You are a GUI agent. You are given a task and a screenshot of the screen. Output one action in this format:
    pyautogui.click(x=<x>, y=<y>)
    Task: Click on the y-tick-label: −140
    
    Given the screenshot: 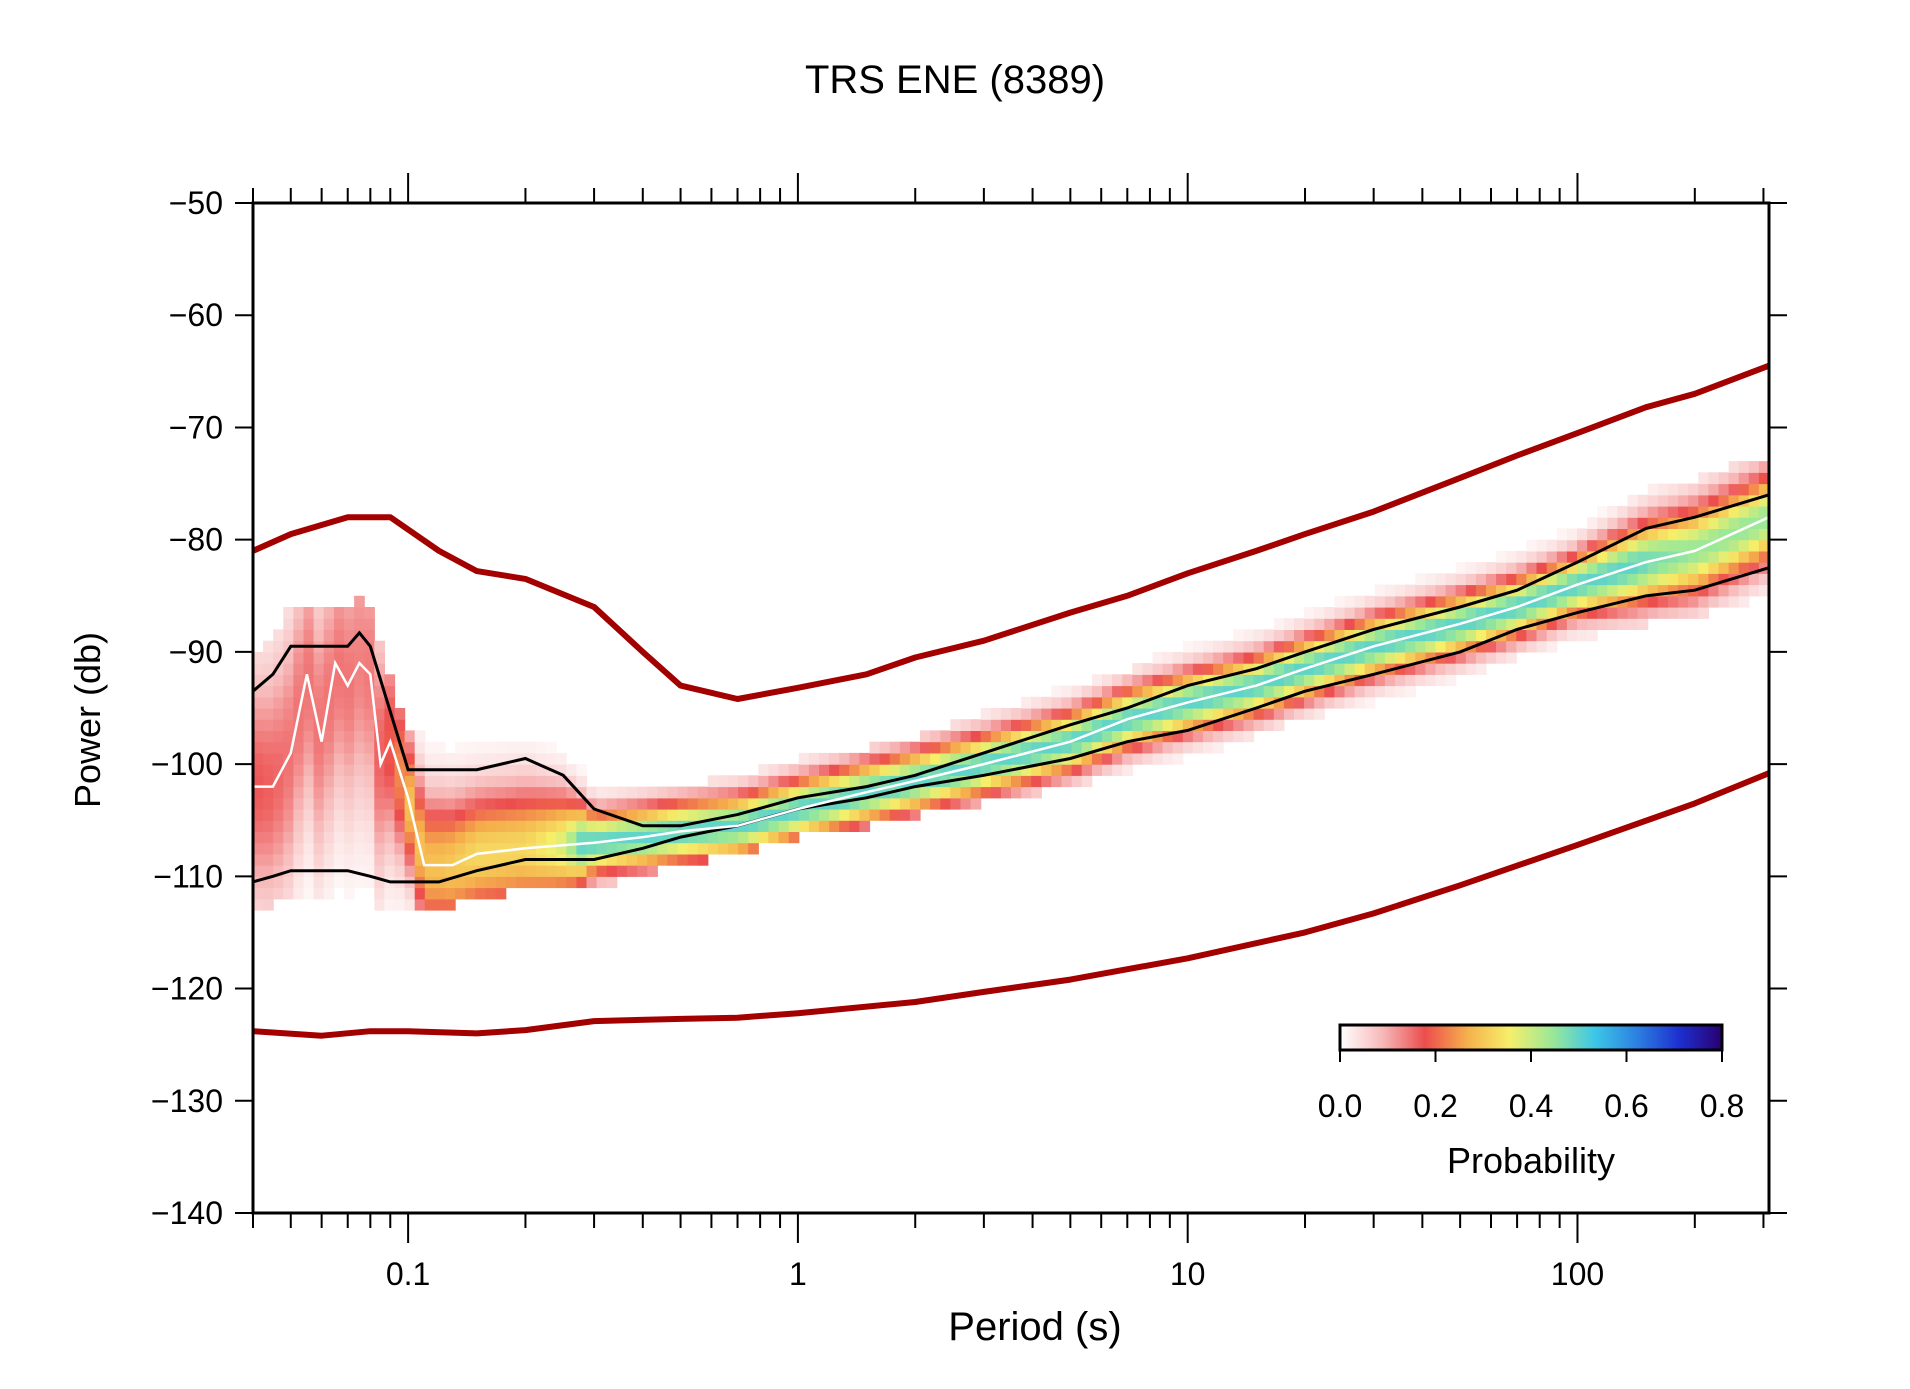 What is the action you would take?
    pyautogui.click(x=187, y=1213)
    